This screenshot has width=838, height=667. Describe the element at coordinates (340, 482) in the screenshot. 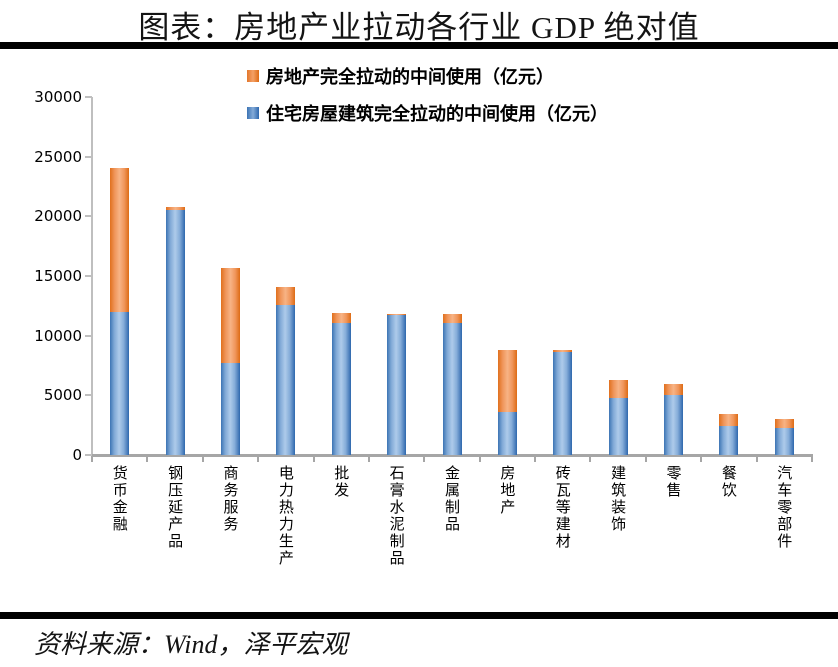

I see `x-axis-category-label: 批发` at that location.